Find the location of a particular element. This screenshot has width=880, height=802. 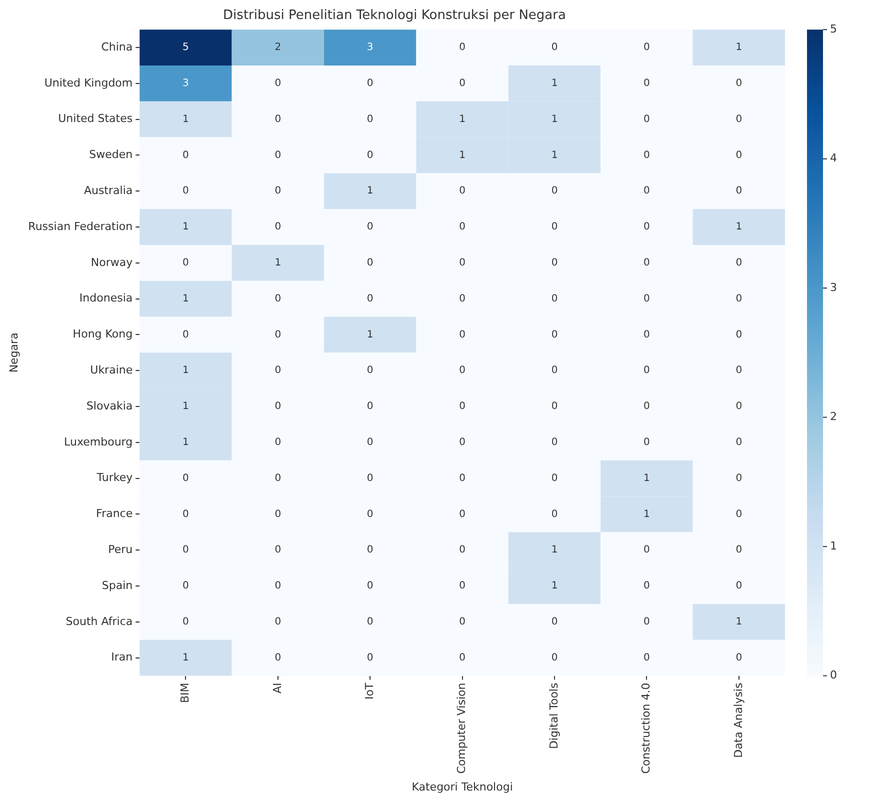

y-tick-label: Norway is located at coordinates (112, 262).